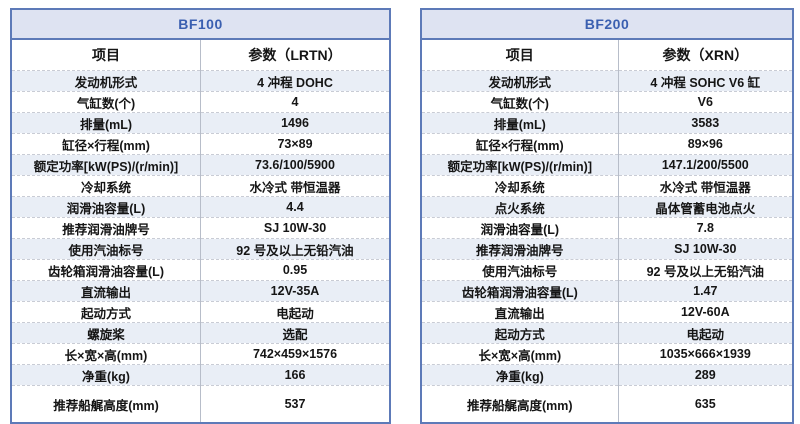  What do you see at coordinates (294, 291) in the screenshot?
I see `value-cell: 12V-35A` at bounding box center [294, 291].